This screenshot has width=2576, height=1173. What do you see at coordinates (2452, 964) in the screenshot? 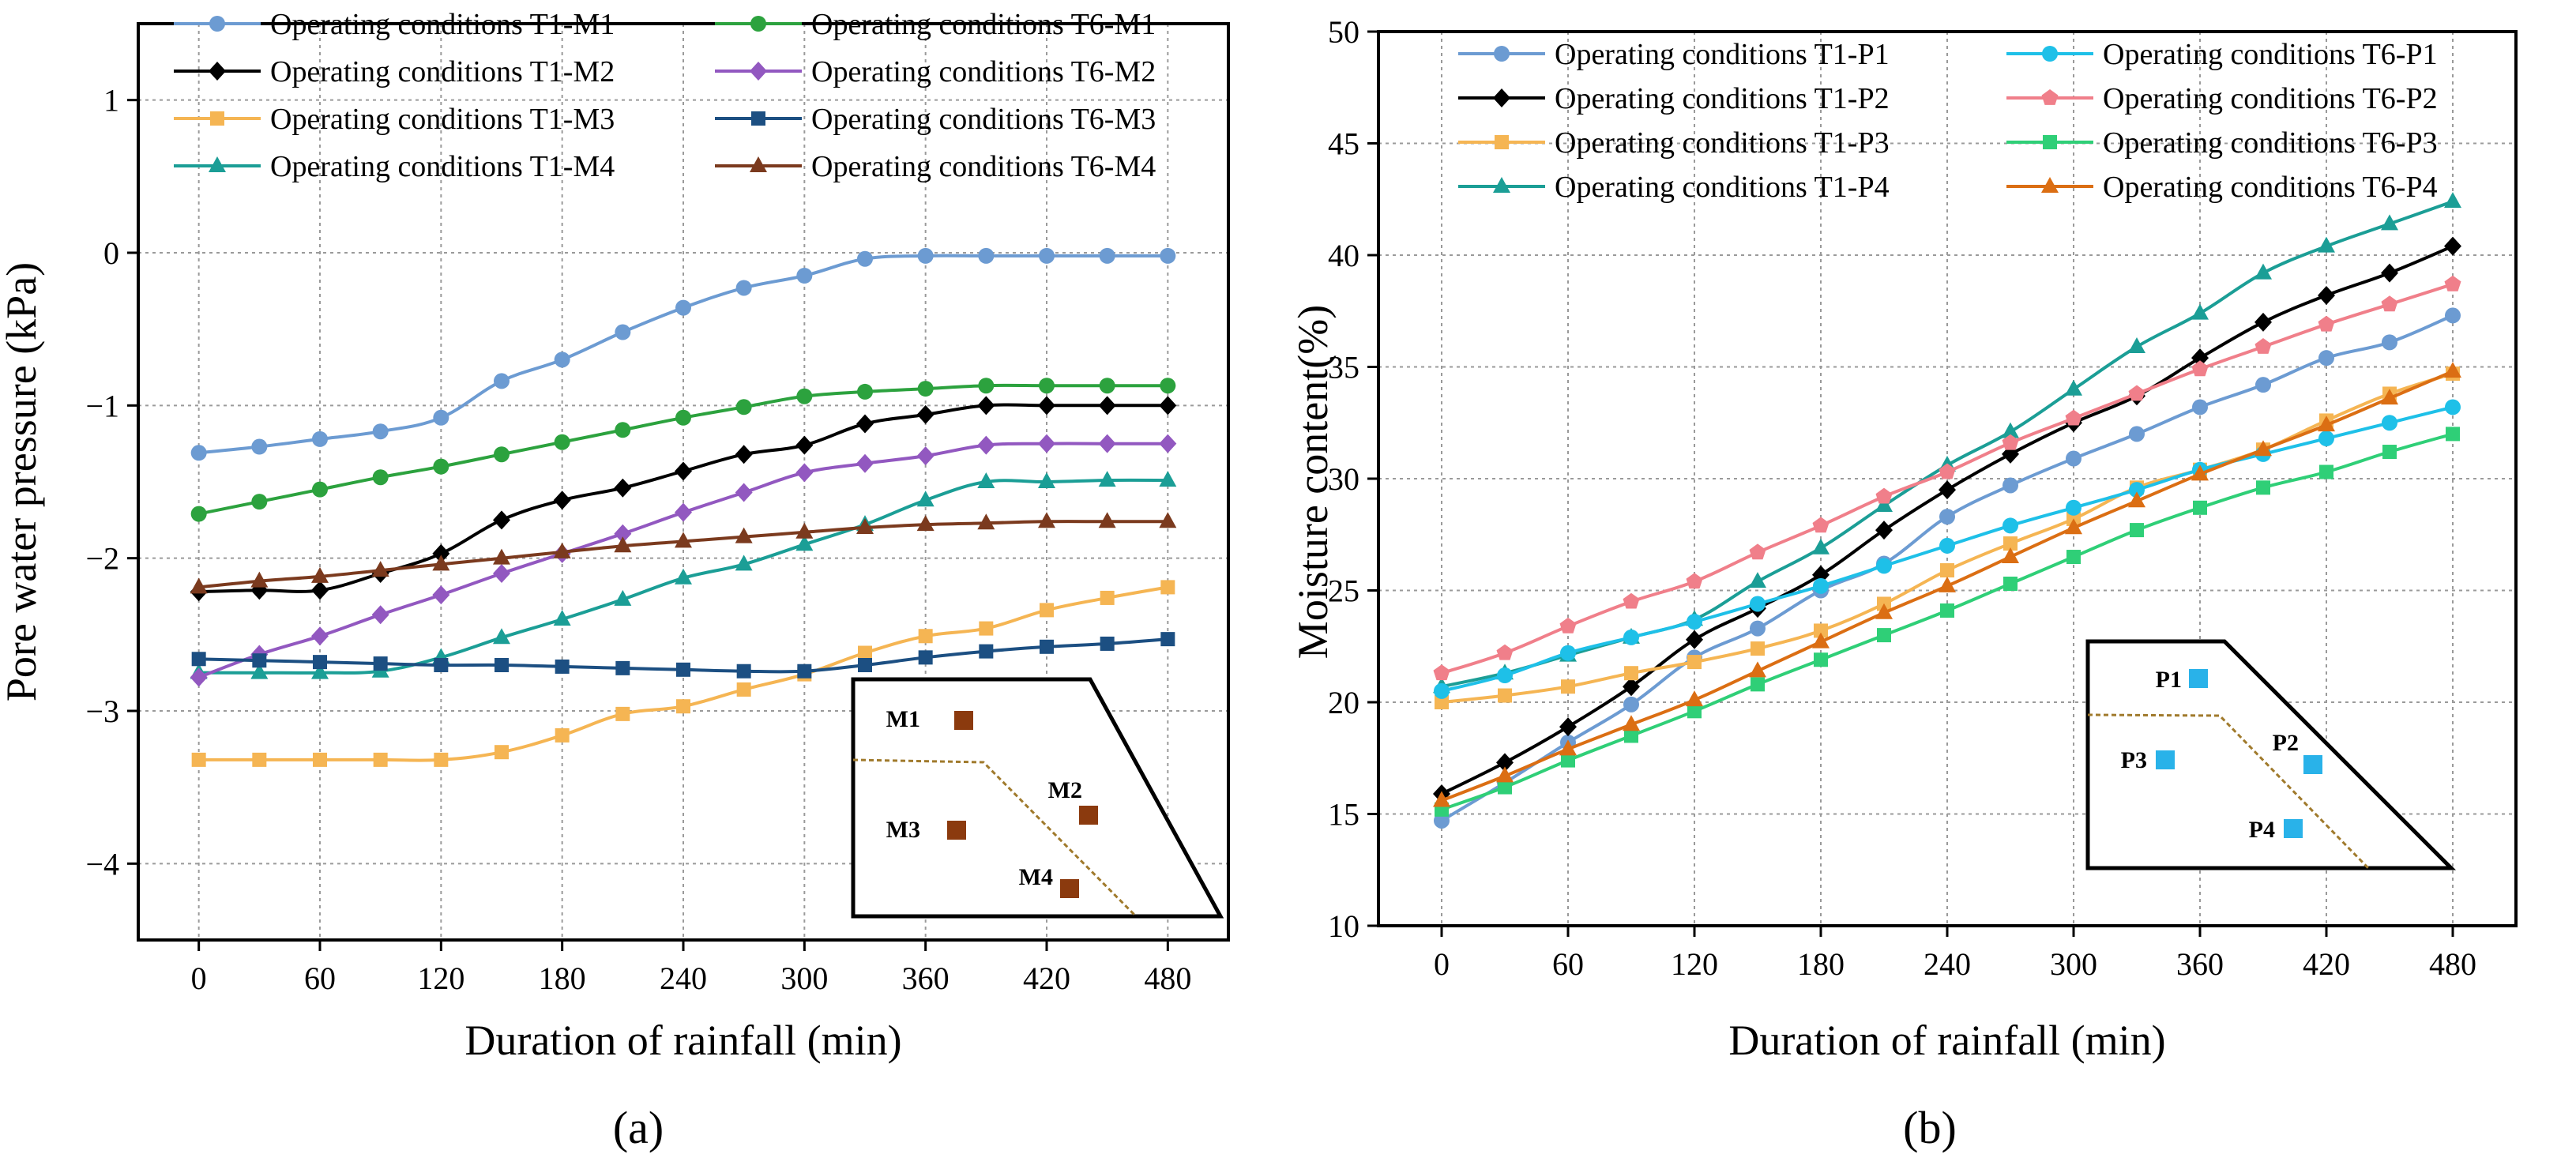
I see `x-tick-label: 480` at bounding box center [2452, 964].